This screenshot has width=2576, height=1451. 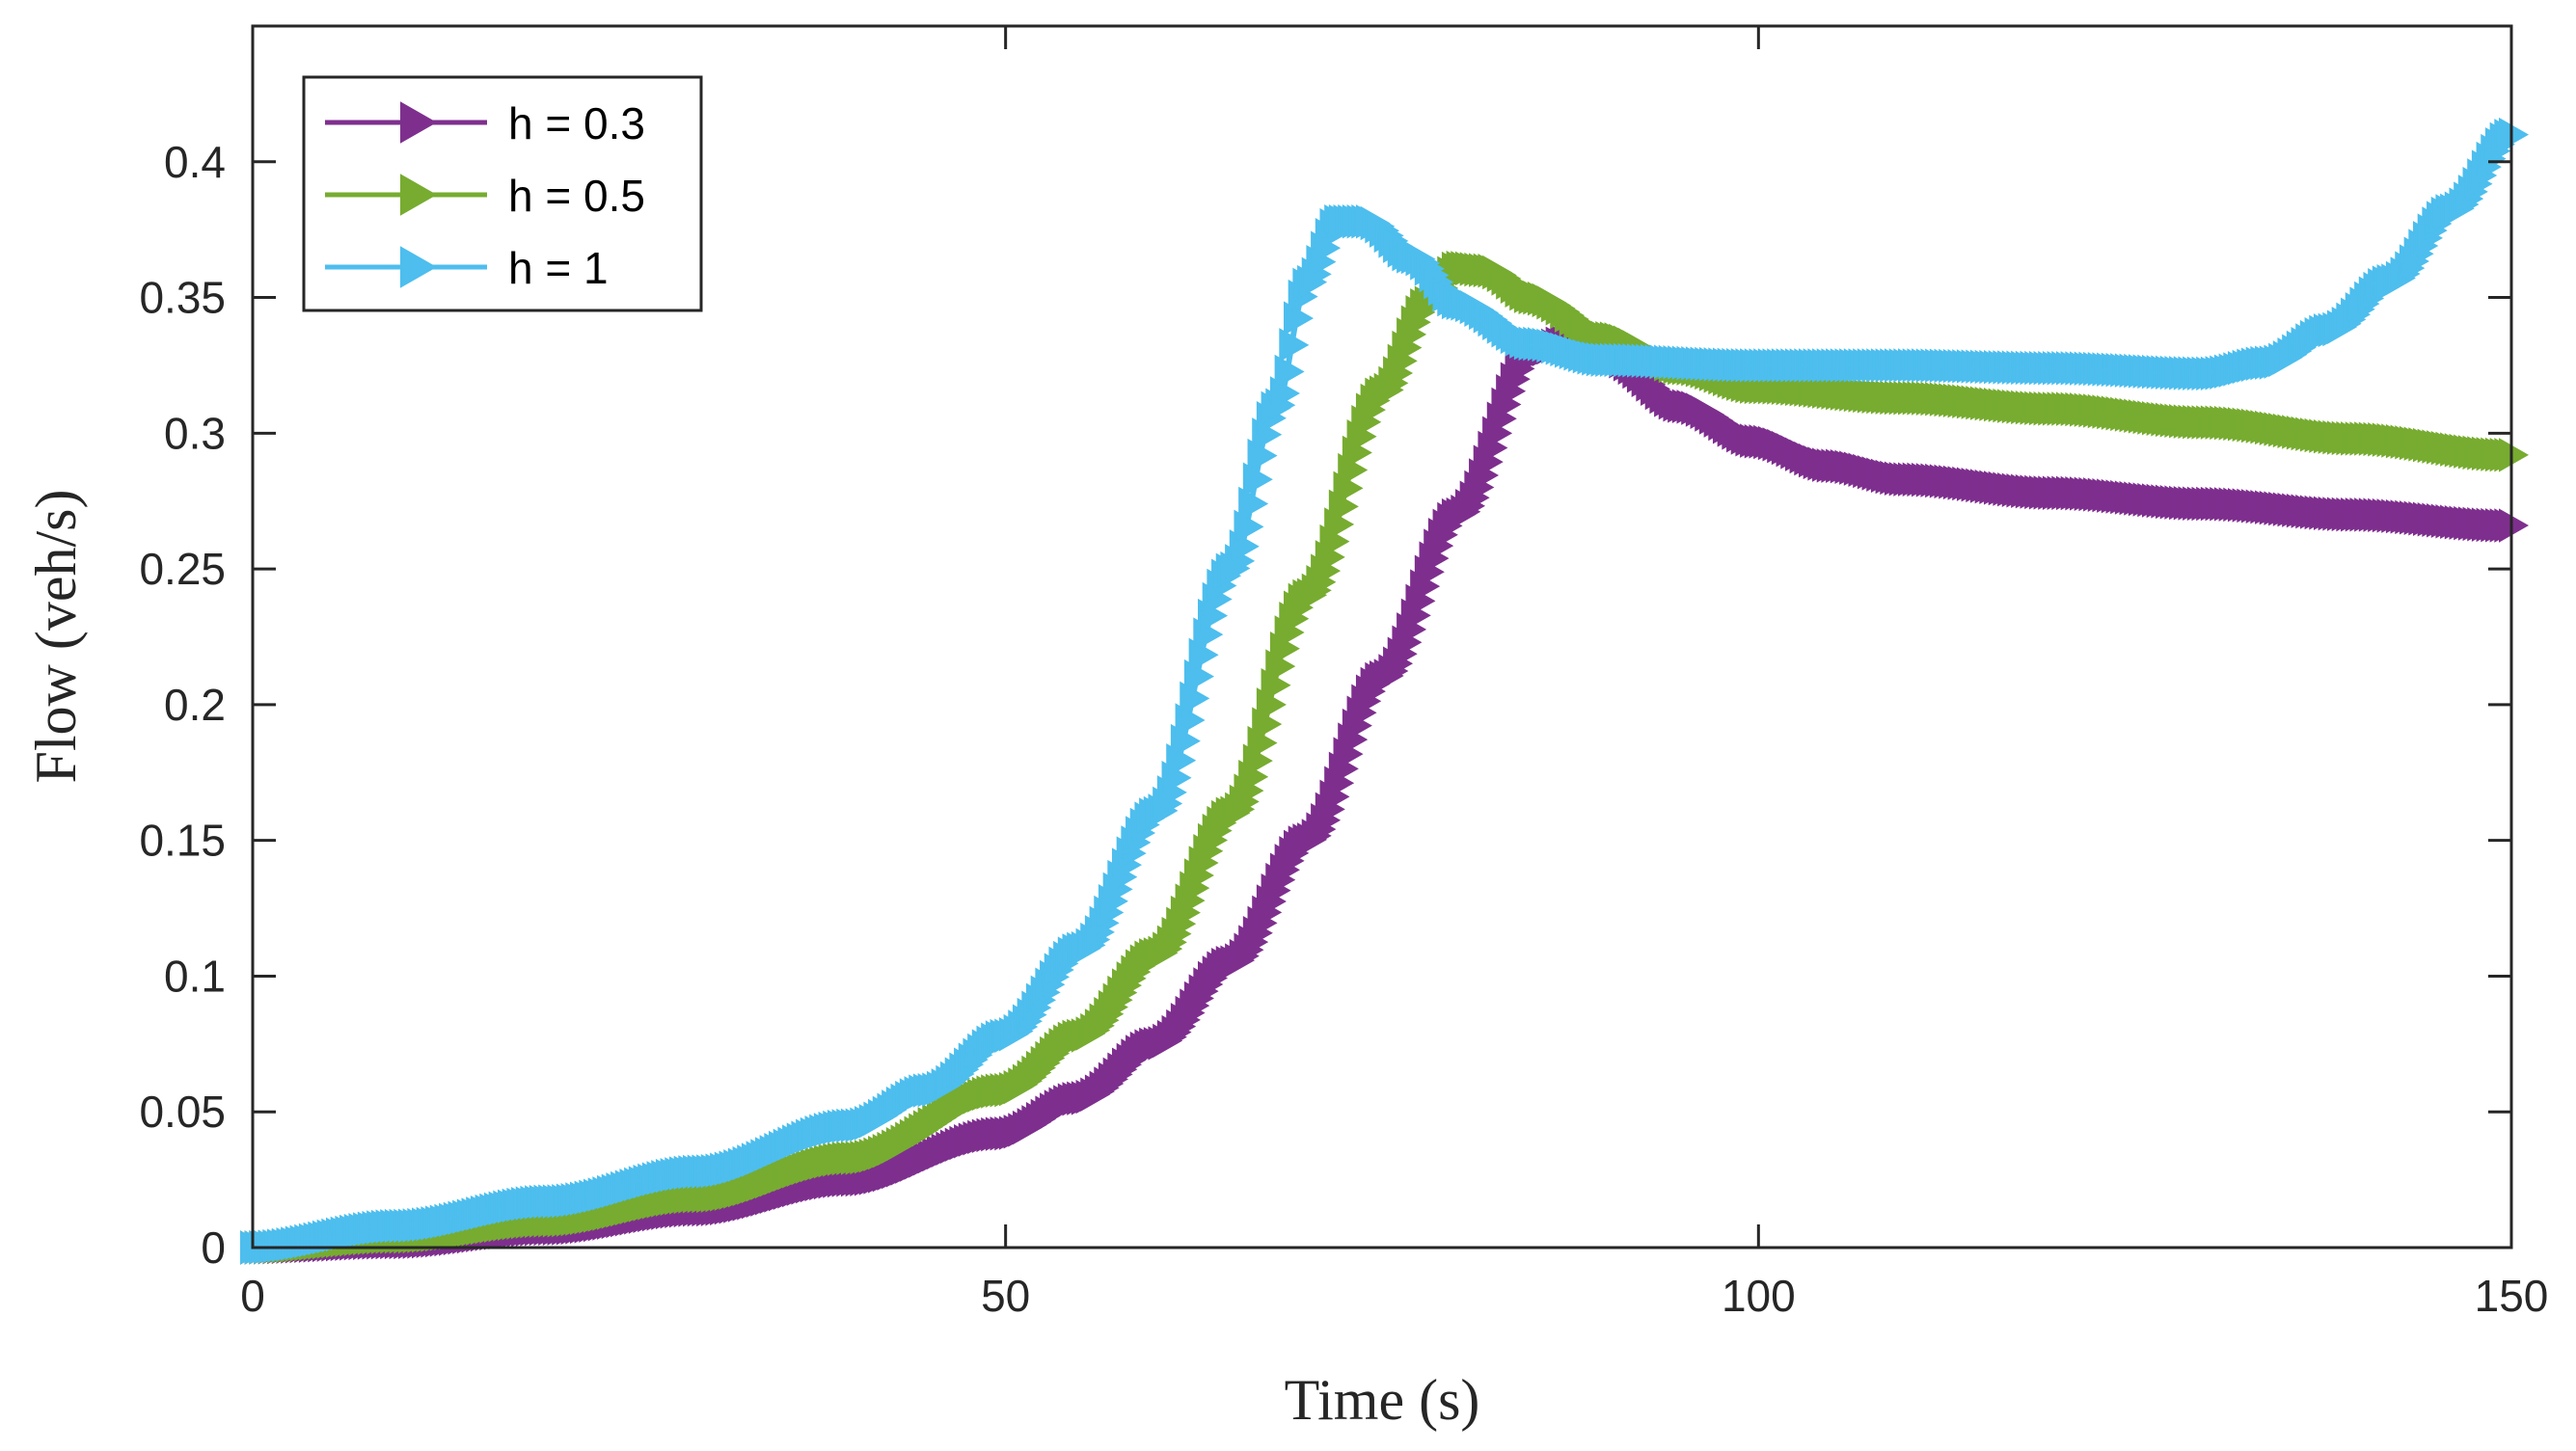 What do you see at coordinates (213, 1248) in the screenshot?
I see `y-tick-label: 0` at bounding box center [213, 1248].